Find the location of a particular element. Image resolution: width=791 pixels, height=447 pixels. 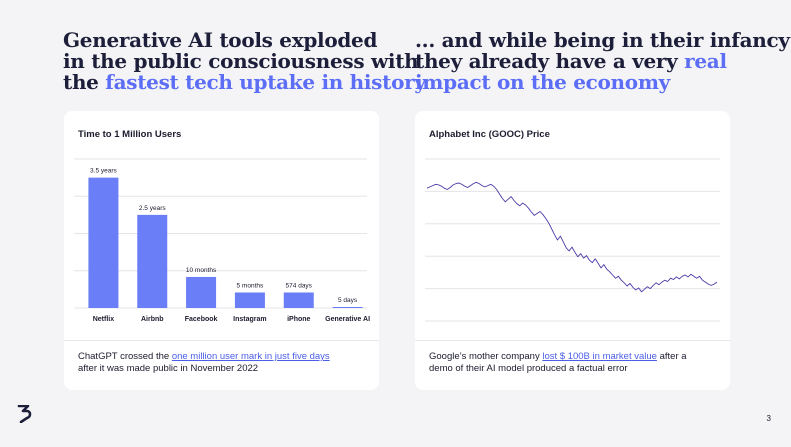

right-caption-before: Google’s mother company is located at coordinates (486, 356).